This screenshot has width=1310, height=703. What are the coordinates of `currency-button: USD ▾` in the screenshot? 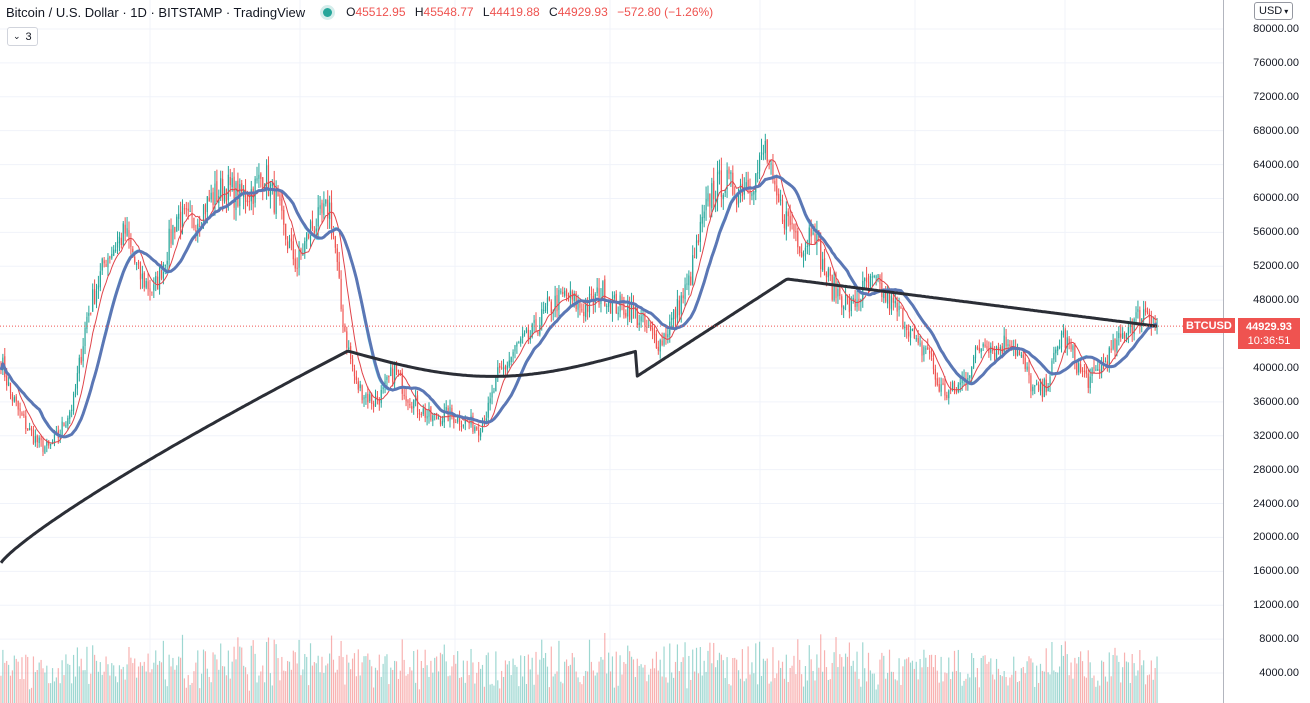 It's located at (1274, 11).